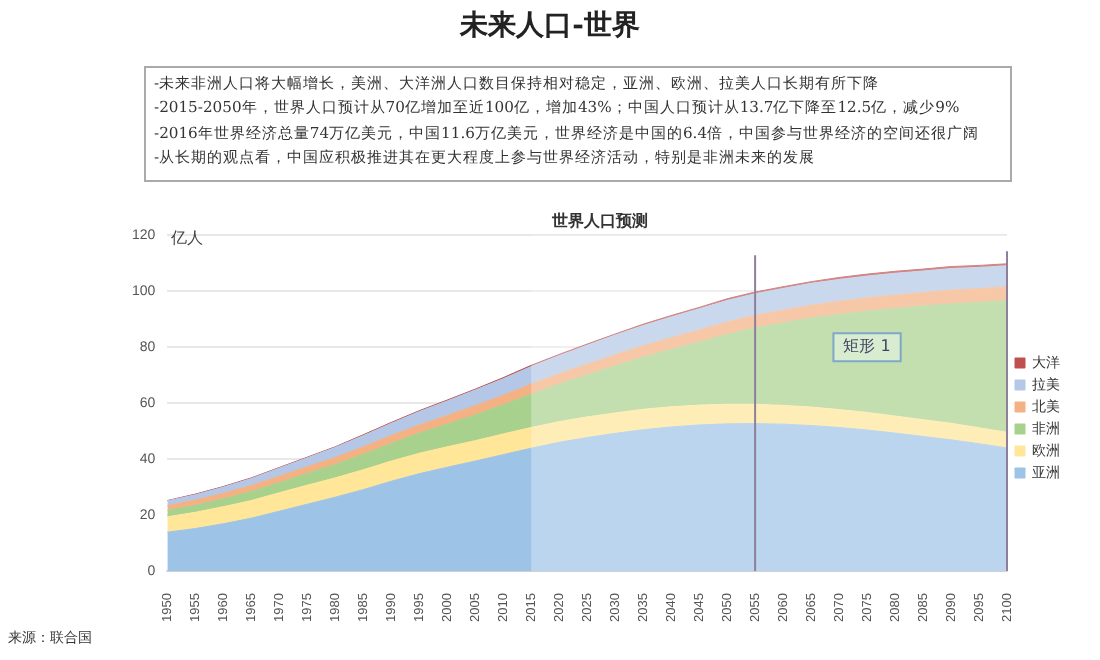  Describe the element at coordinates (867, 346) in the screenshot. I see `annotation: 矩形 1` at that location.